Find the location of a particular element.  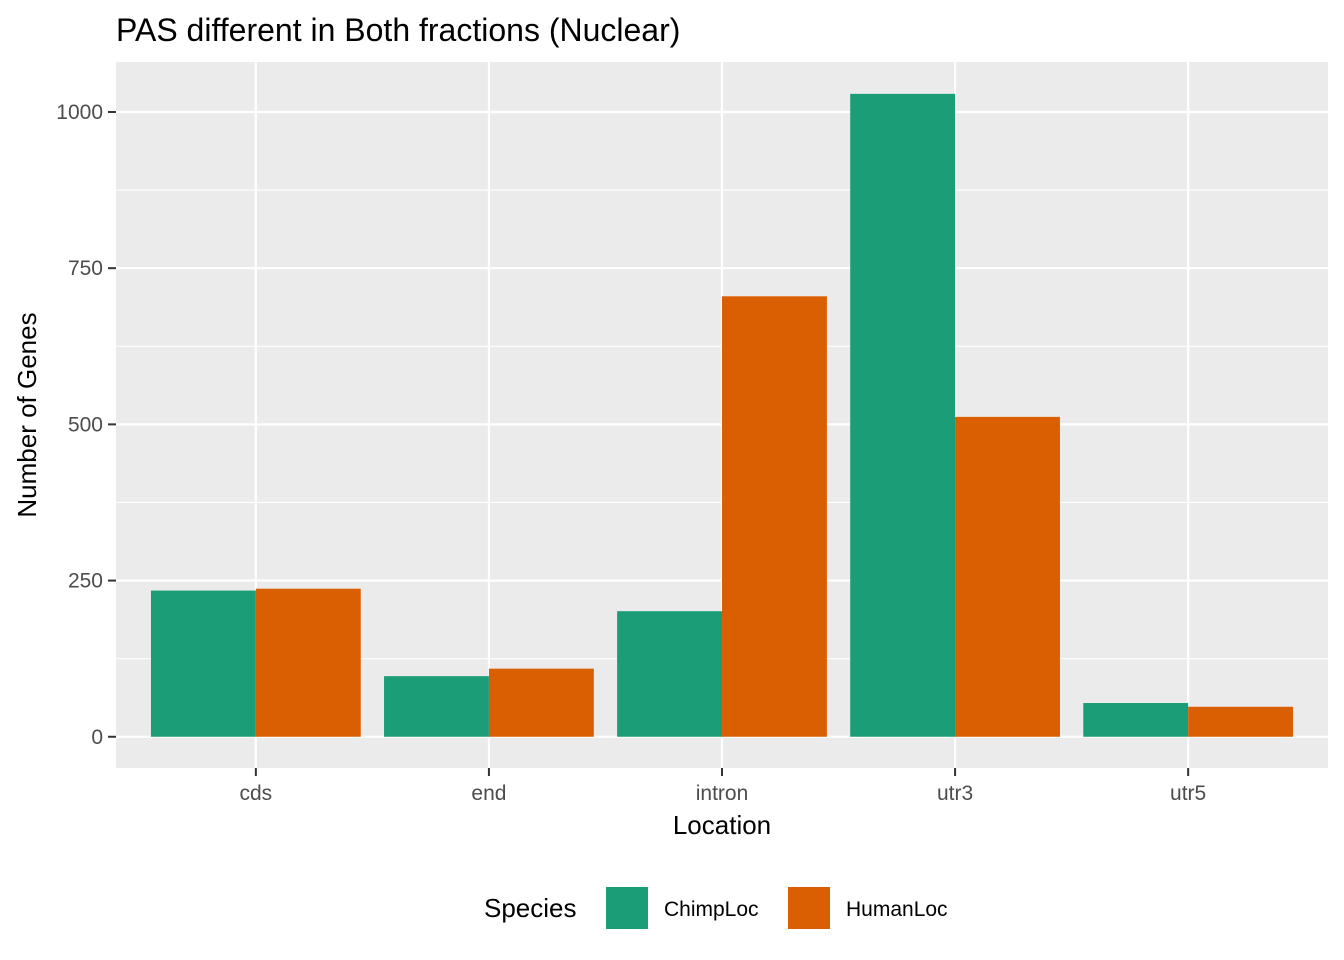

legend-key-chimploc is located at coordinates (627, 908).